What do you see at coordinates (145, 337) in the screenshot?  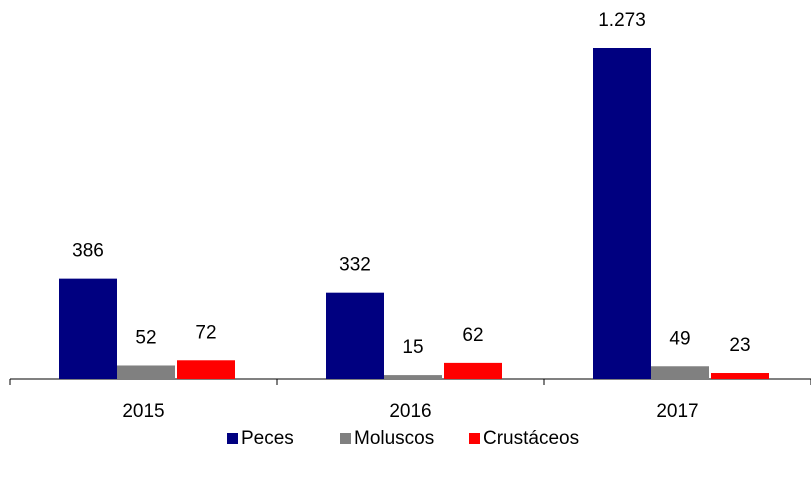 I see `data-label: 52` at bounding box center [145, 337].